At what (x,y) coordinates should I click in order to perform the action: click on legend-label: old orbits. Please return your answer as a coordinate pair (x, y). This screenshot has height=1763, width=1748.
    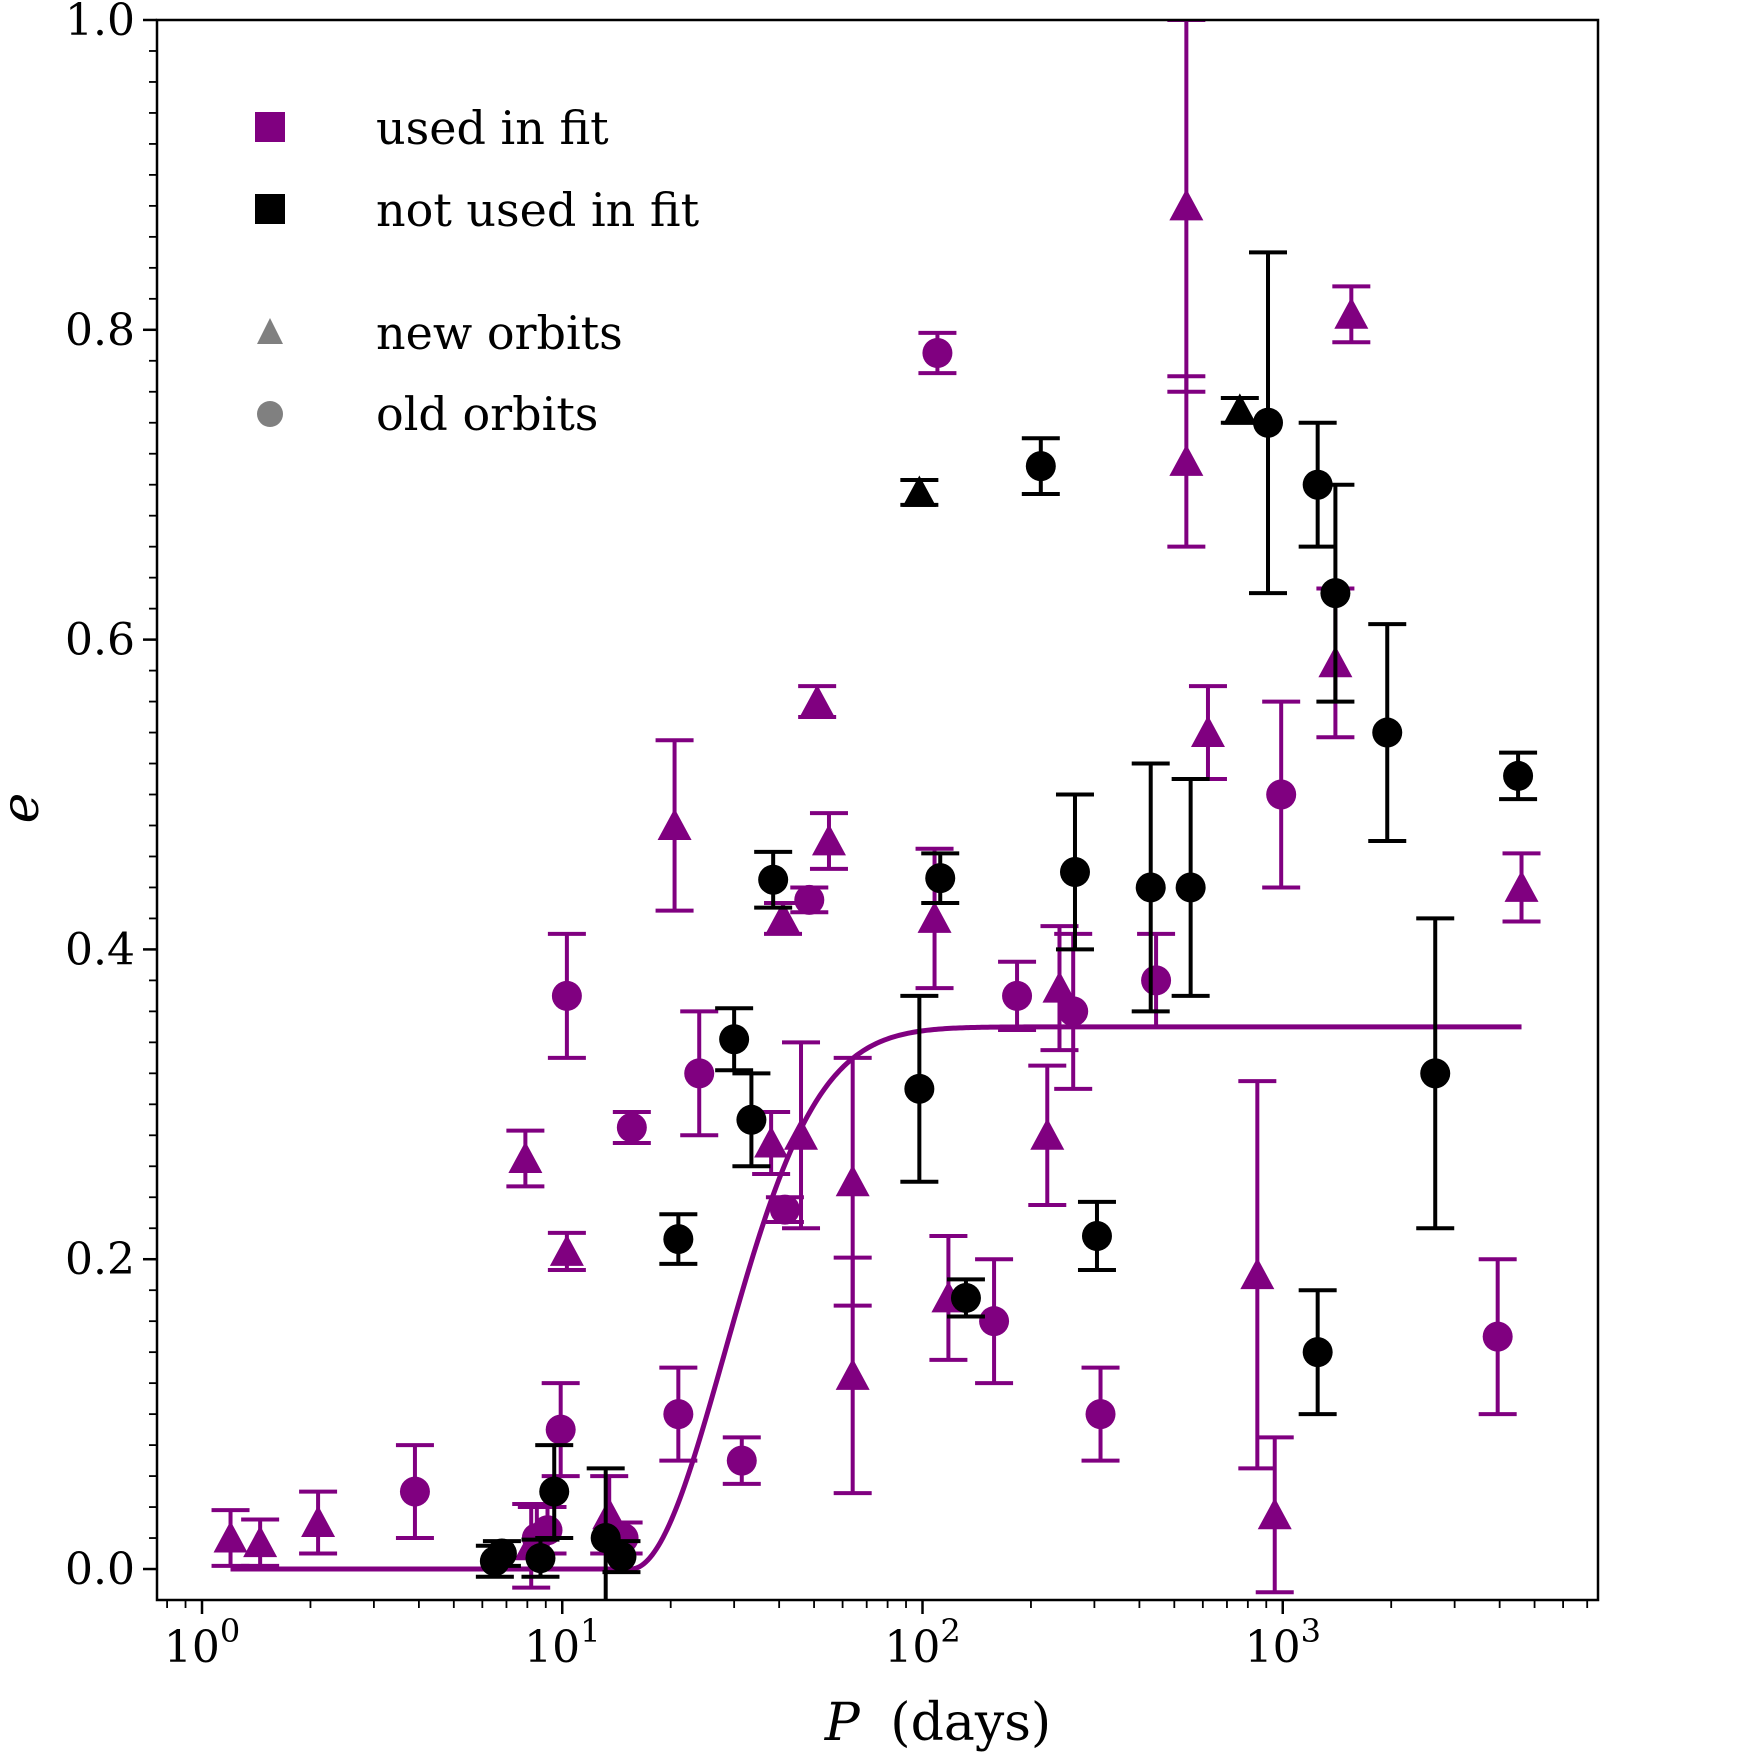
    Looking at the image, I should click on (487, 414).